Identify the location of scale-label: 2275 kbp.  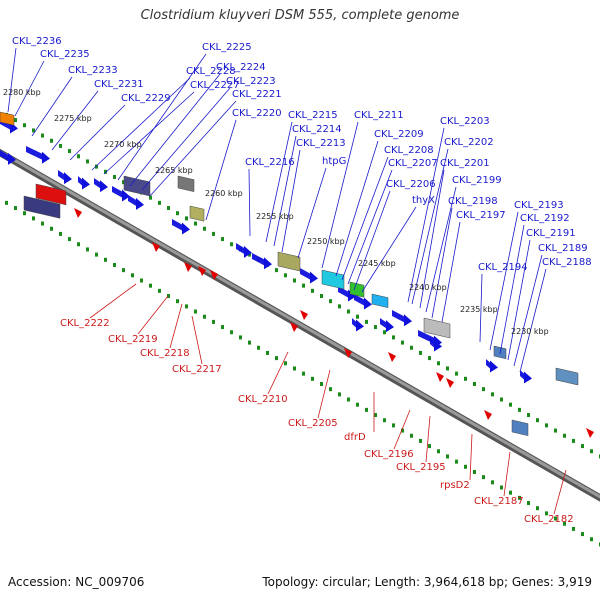
(73, 118).